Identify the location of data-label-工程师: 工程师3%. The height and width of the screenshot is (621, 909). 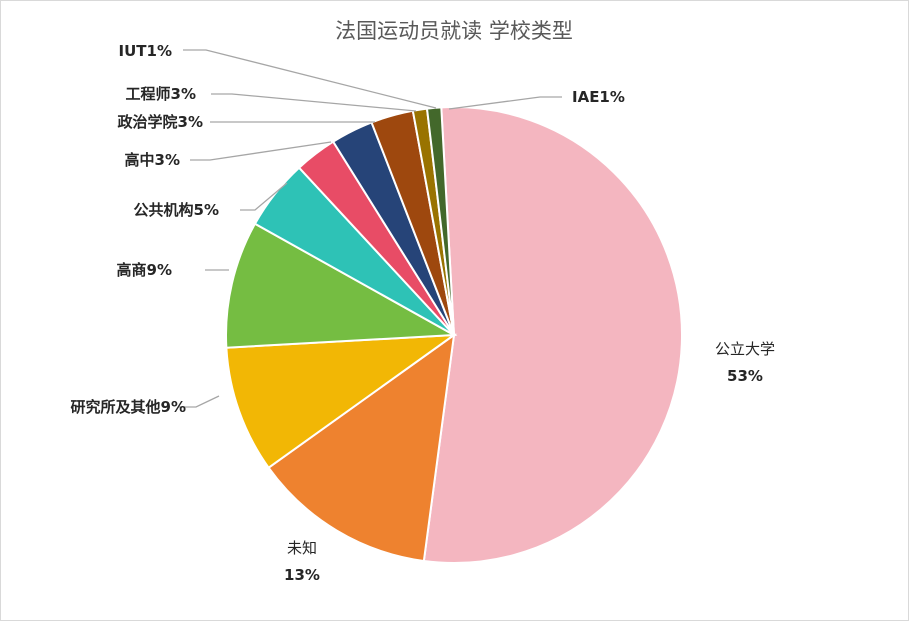
(161, 94).